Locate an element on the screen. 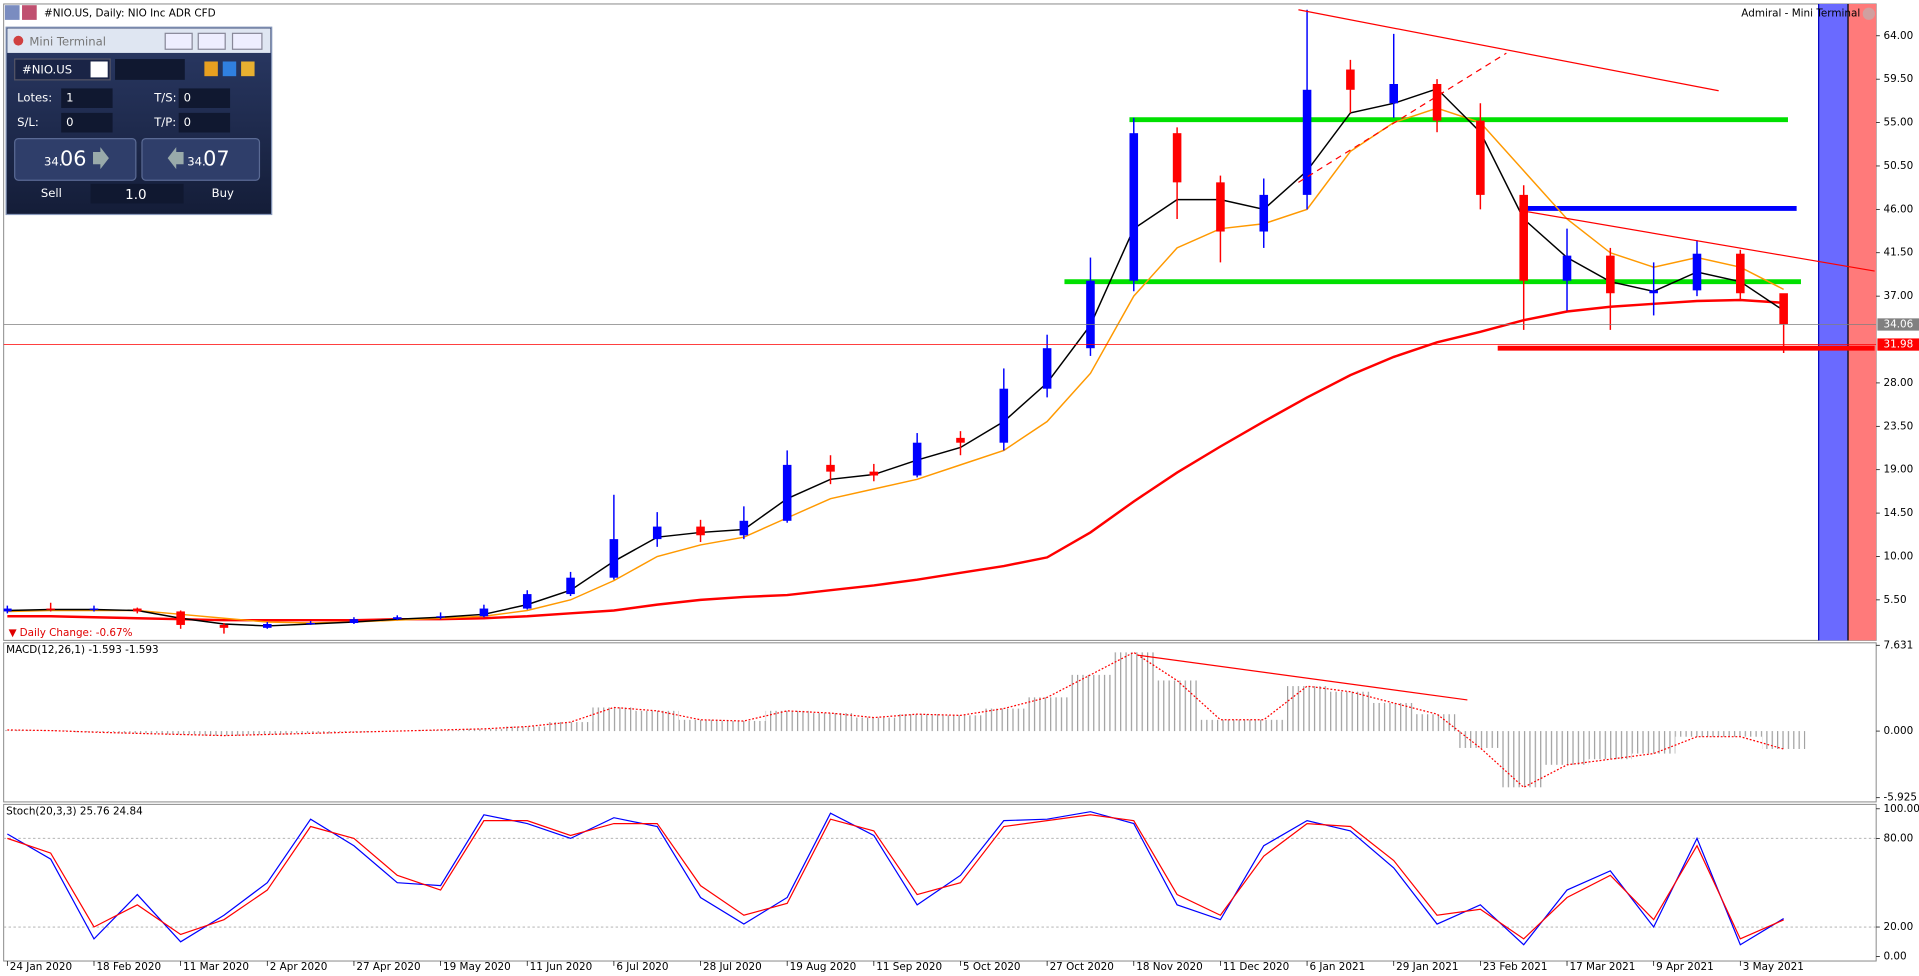  x-tick-label: 11 Sep 2020 is located at coordinates (909, 967).